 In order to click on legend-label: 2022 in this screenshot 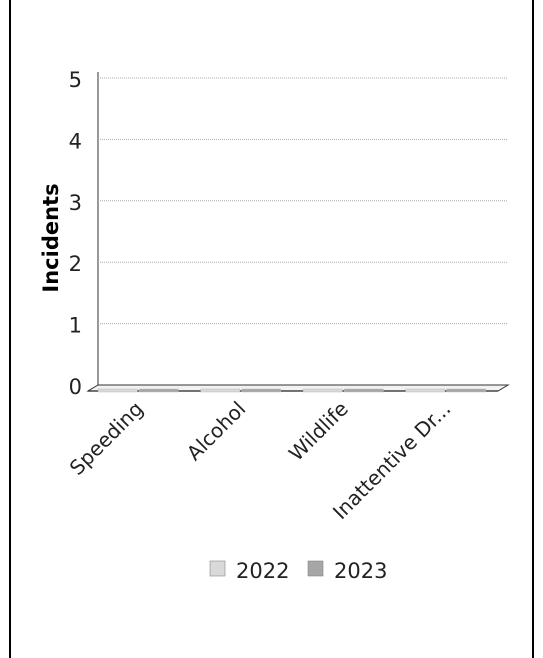, I will do `click(262, 571)`.